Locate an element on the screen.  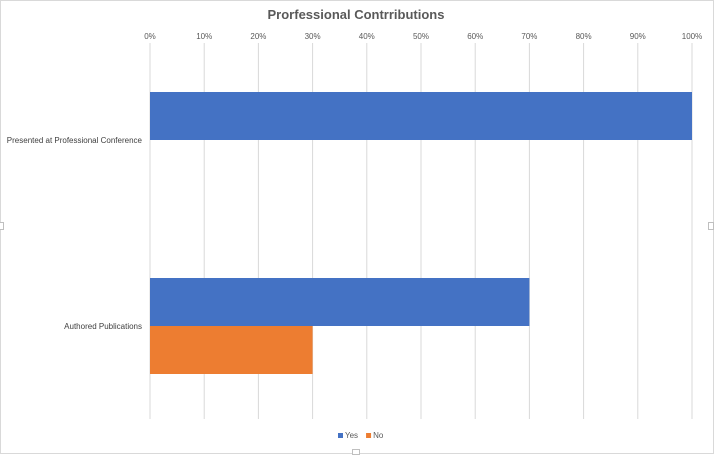
chart-title: Prorfessional Contrributions is located at coordinates (356, 14).